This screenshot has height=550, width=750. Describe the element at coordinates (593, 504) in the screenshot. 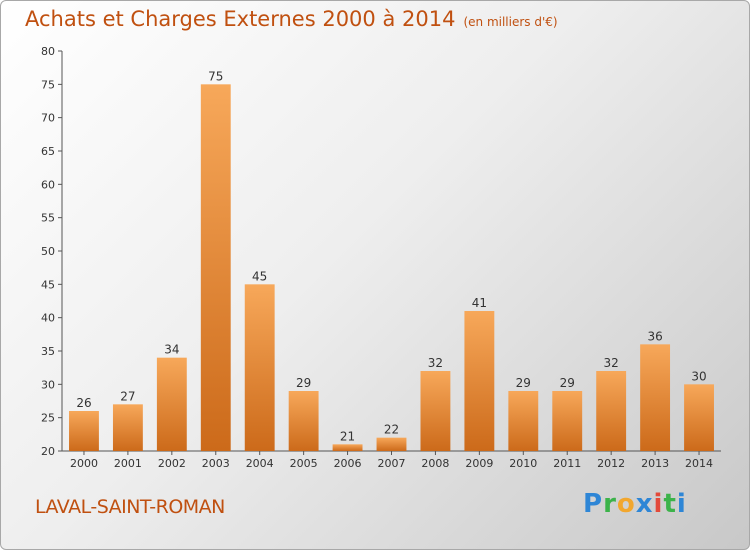

I see `logo-letter: P` at that location.